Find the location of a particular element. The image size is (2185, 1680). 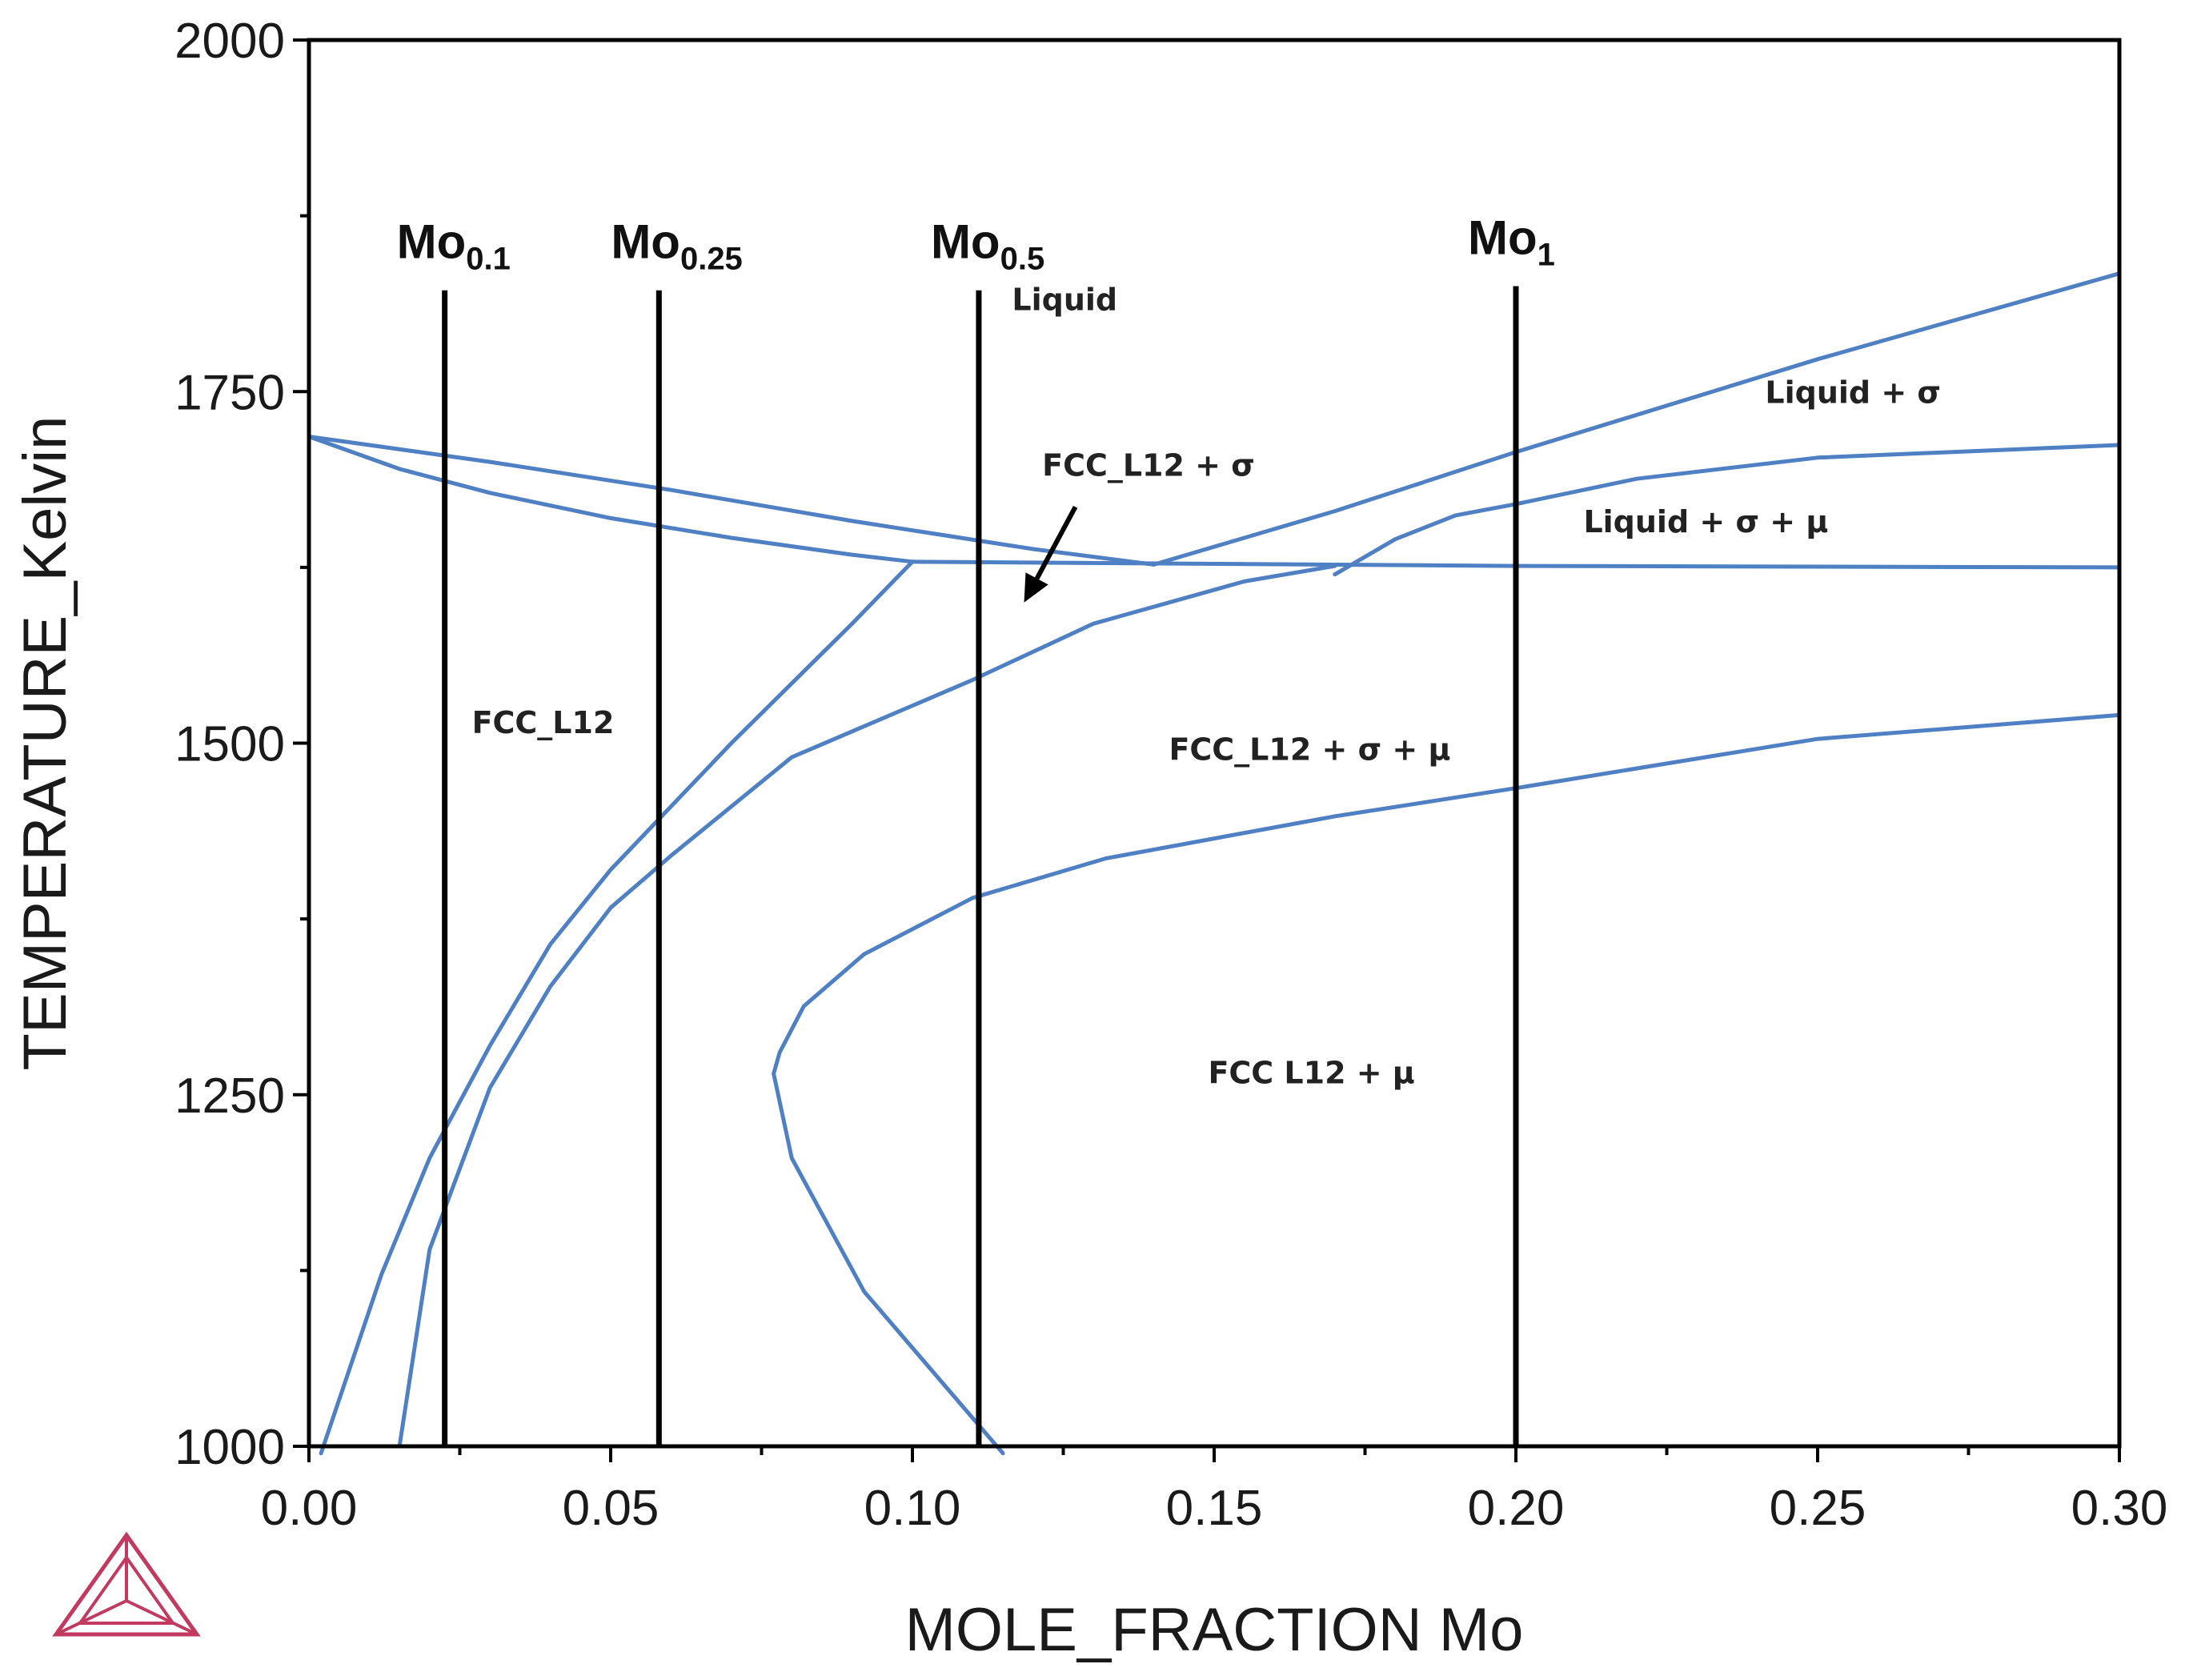

composition-label: Mo0.1 is located at coordinates (454, 246).